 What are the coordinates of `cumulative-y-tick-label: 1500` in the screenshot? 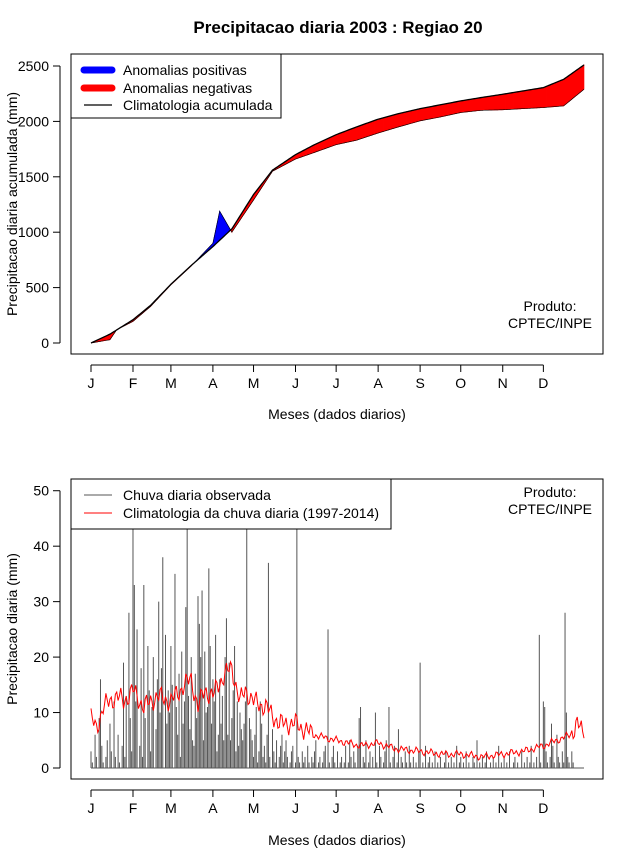 It's located at (33, 177).